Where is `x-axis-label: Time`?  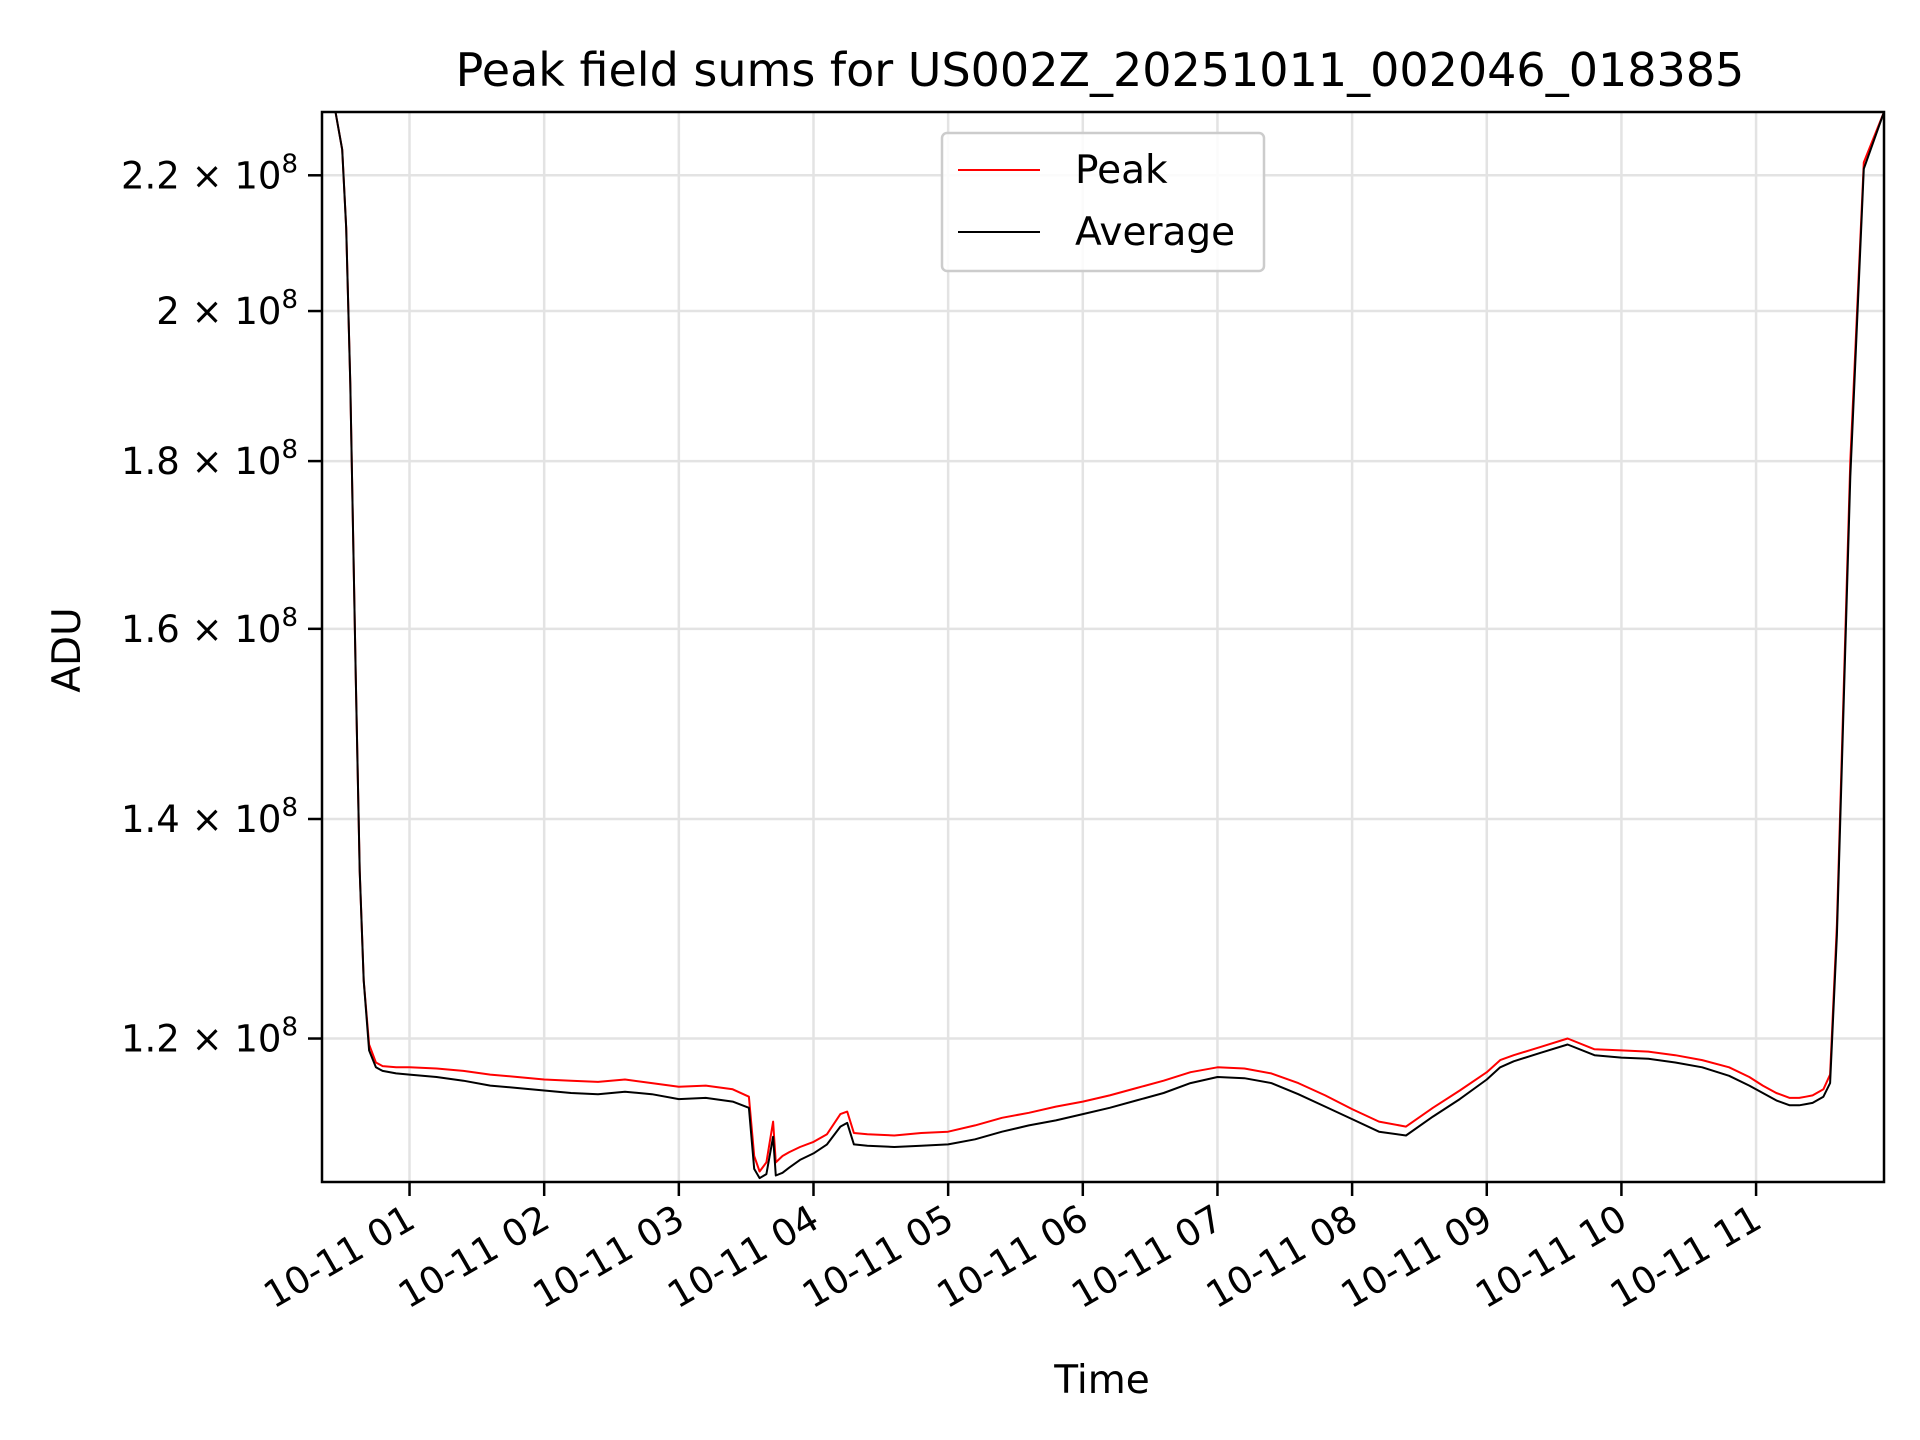
x-axis-label: Time is located at coordinates (1101, 1380).